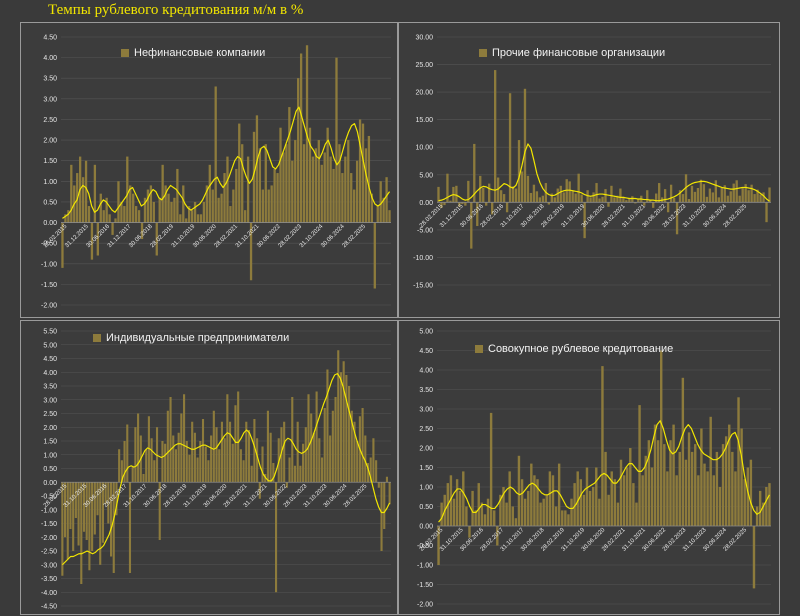 The height and width of the screenshot is (616, 800). I want to click on series-line, so click(226, 162).